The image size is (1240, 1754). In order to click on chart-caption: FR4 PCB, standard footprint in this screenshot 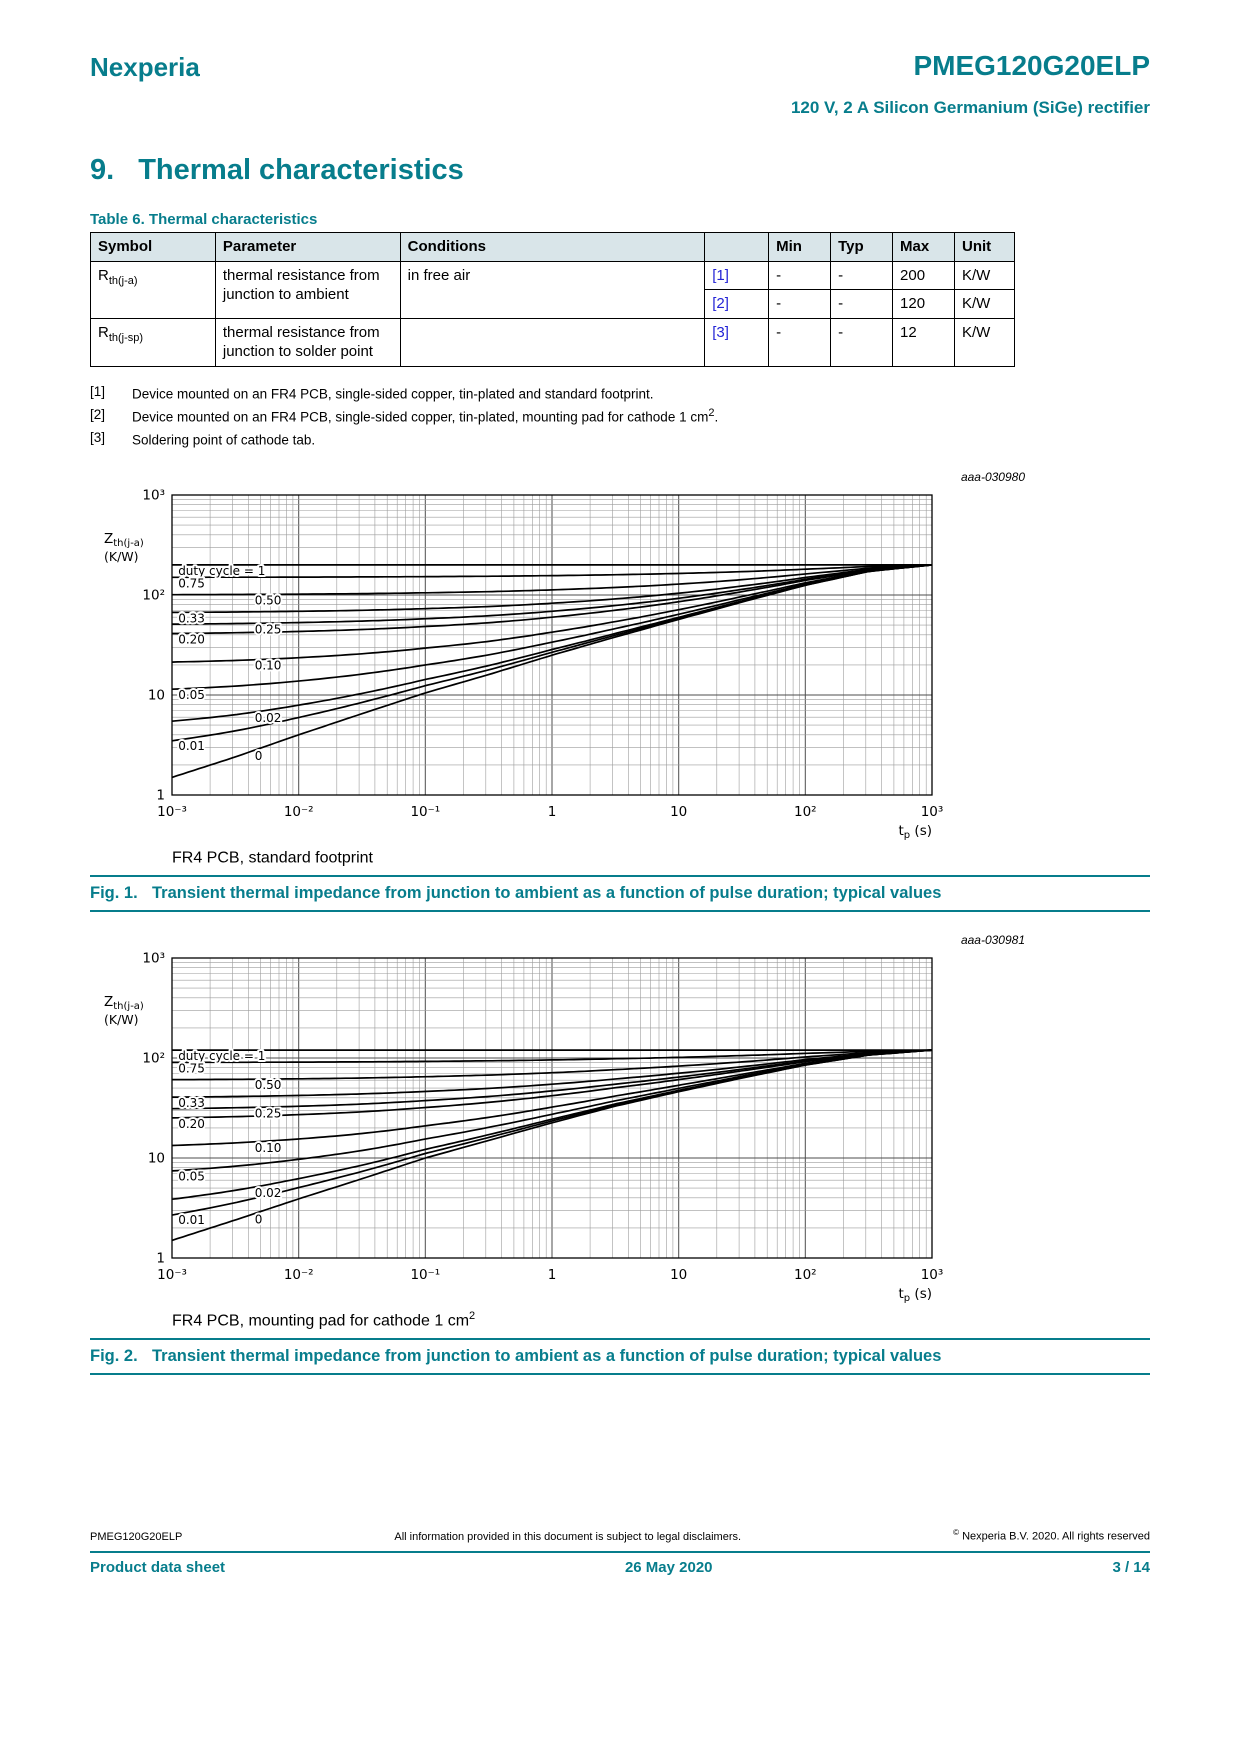, I will do `click(272, 857)`.